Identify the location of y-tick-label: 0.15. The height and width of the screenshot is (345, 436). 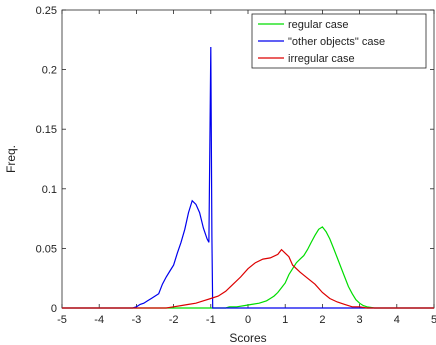
(46, 130).